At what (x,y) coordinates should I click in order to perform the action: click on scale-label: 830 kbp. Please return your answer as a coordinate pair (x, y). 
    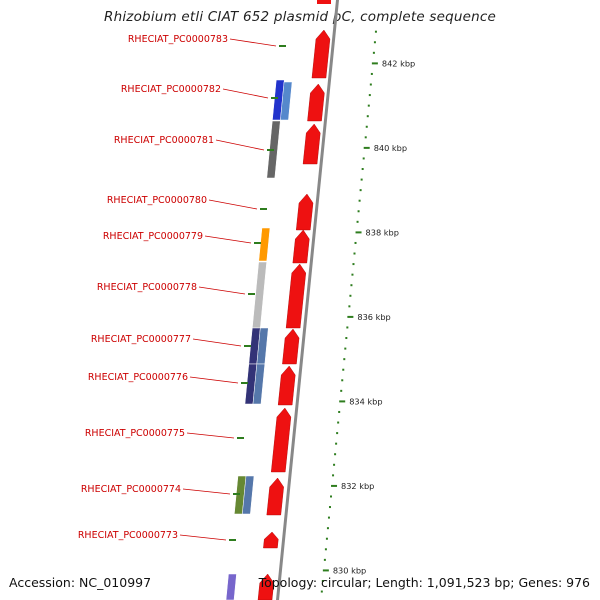
    Looking at the image, I should click on (349, 570).